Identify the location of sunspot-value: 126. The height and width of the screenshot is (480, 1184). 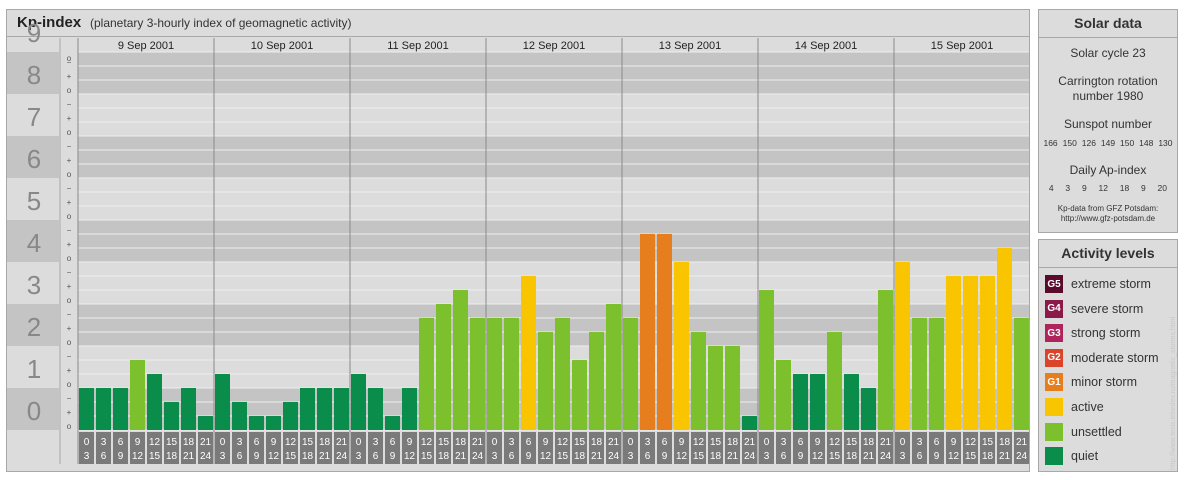
(1088, 143).